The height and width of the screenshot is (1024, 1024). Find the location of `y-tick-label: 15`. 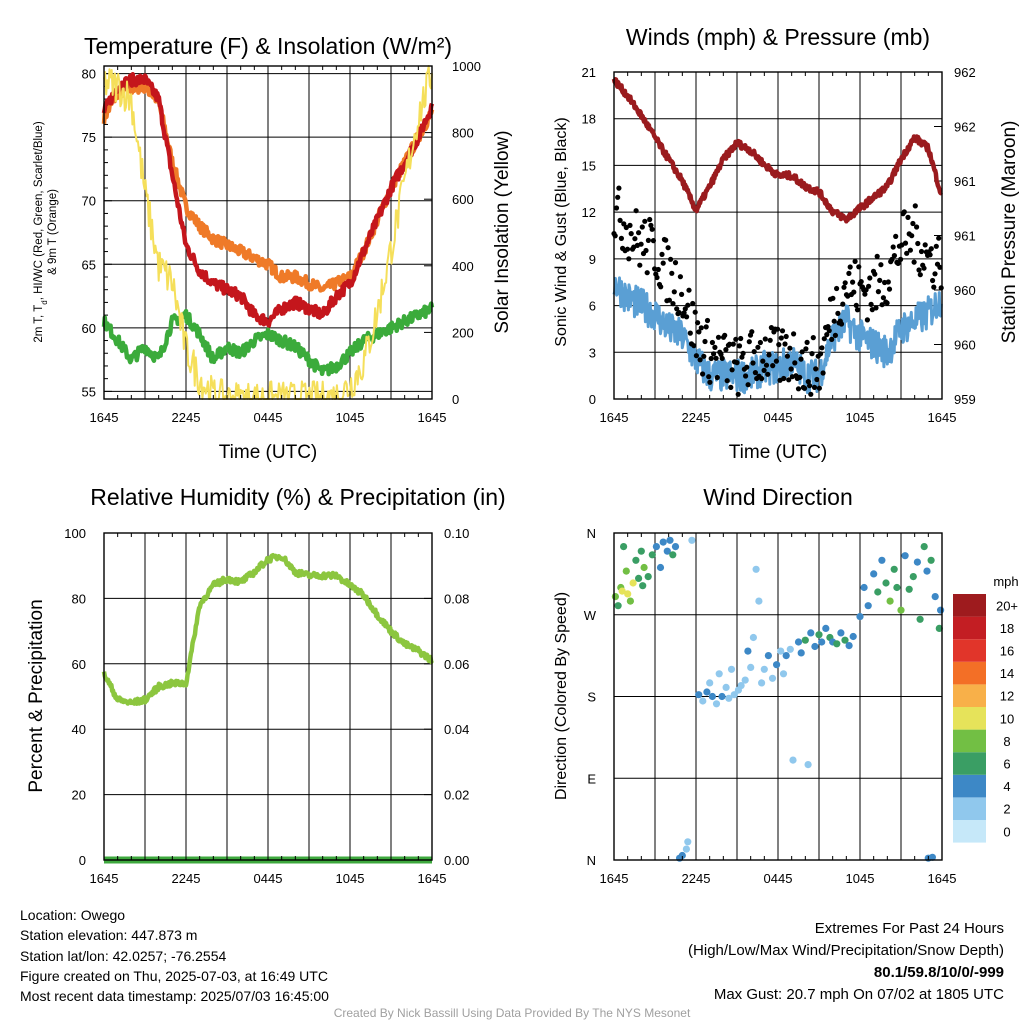

y-tick-label: 15 is located at coordinates (589, 165).